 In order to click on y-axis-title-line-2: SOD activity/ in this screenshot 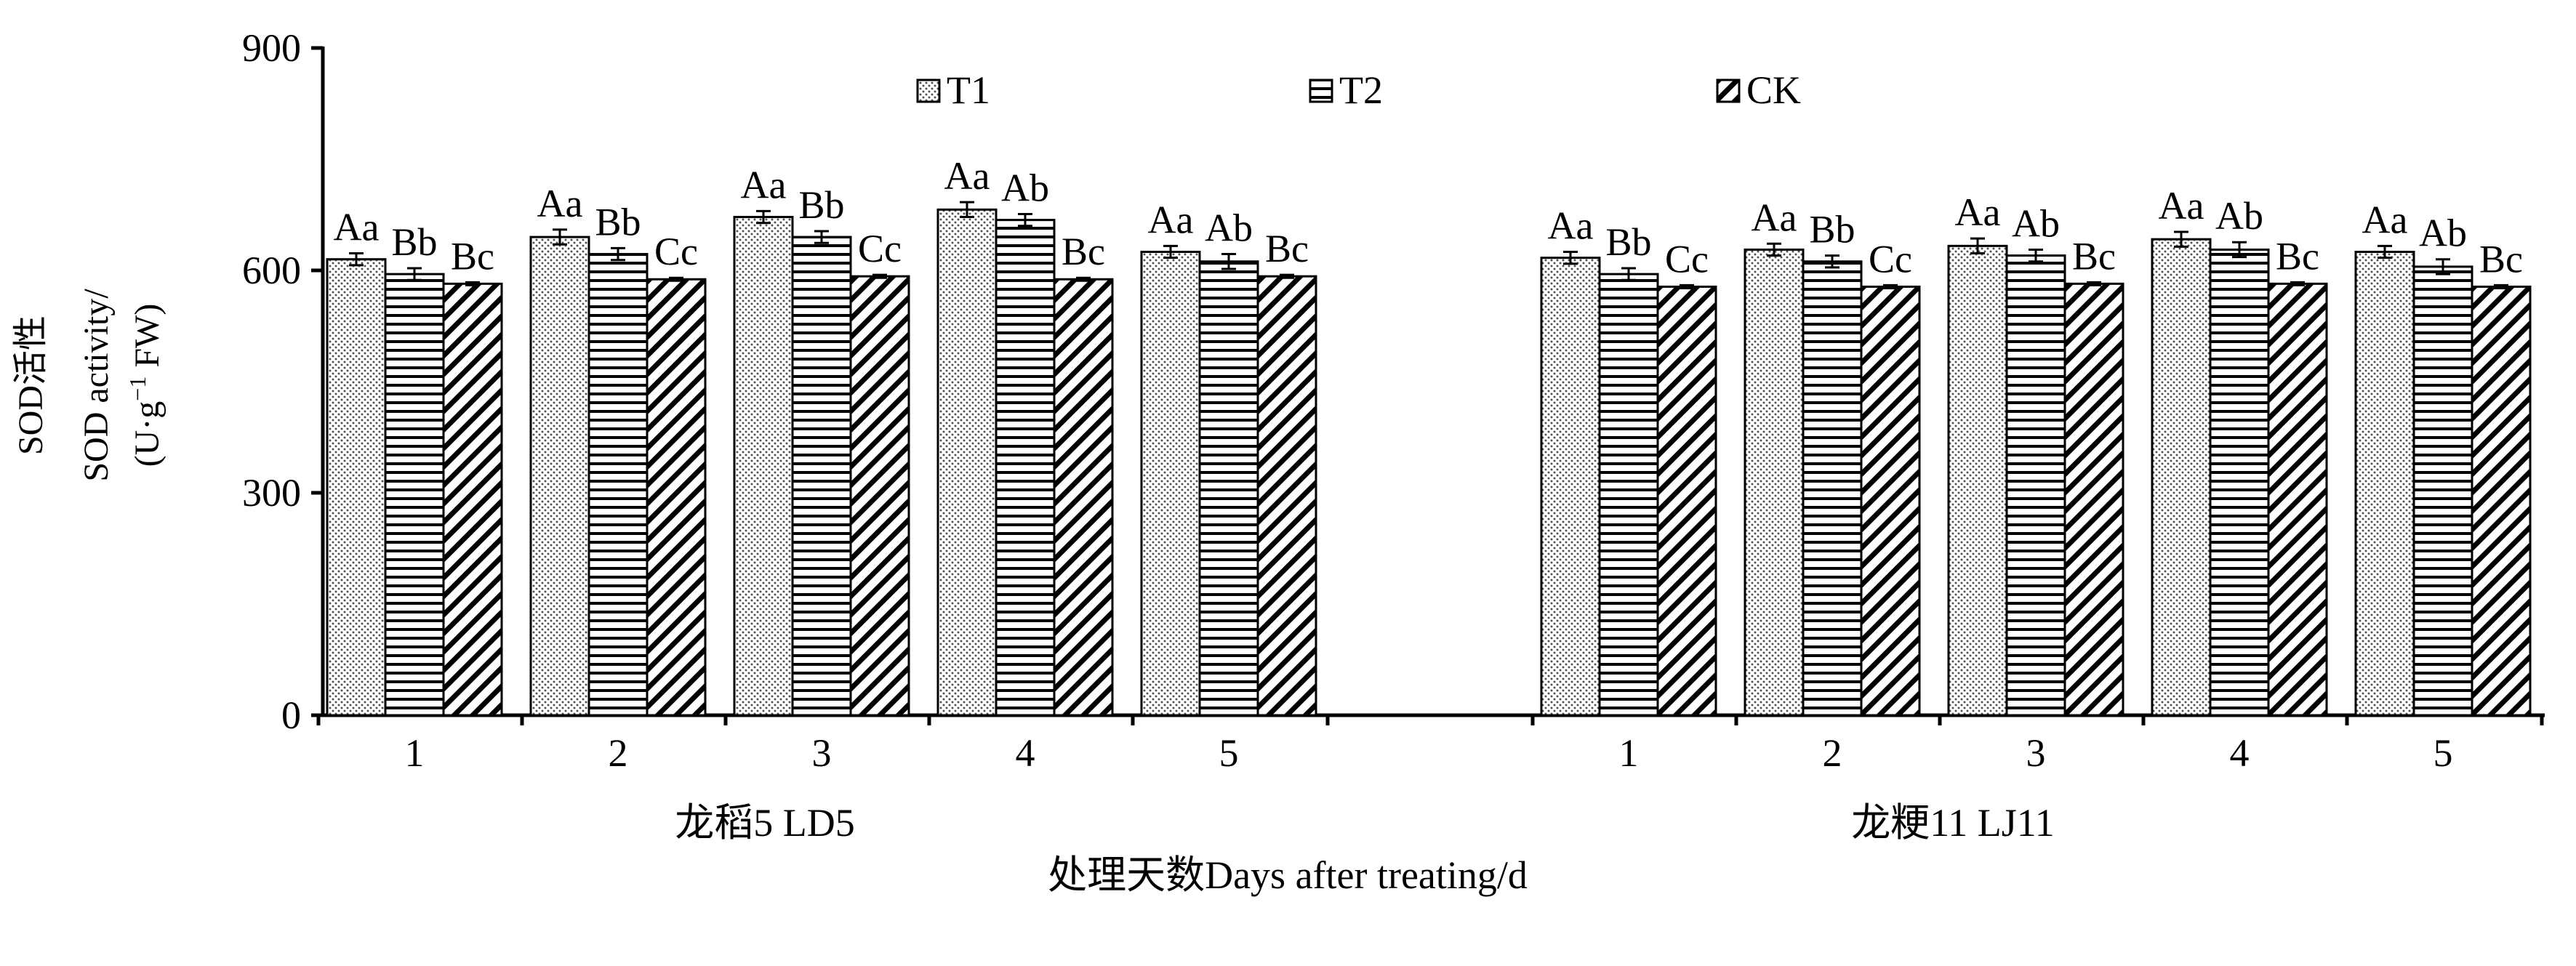, I will do `click(97, 385)`.